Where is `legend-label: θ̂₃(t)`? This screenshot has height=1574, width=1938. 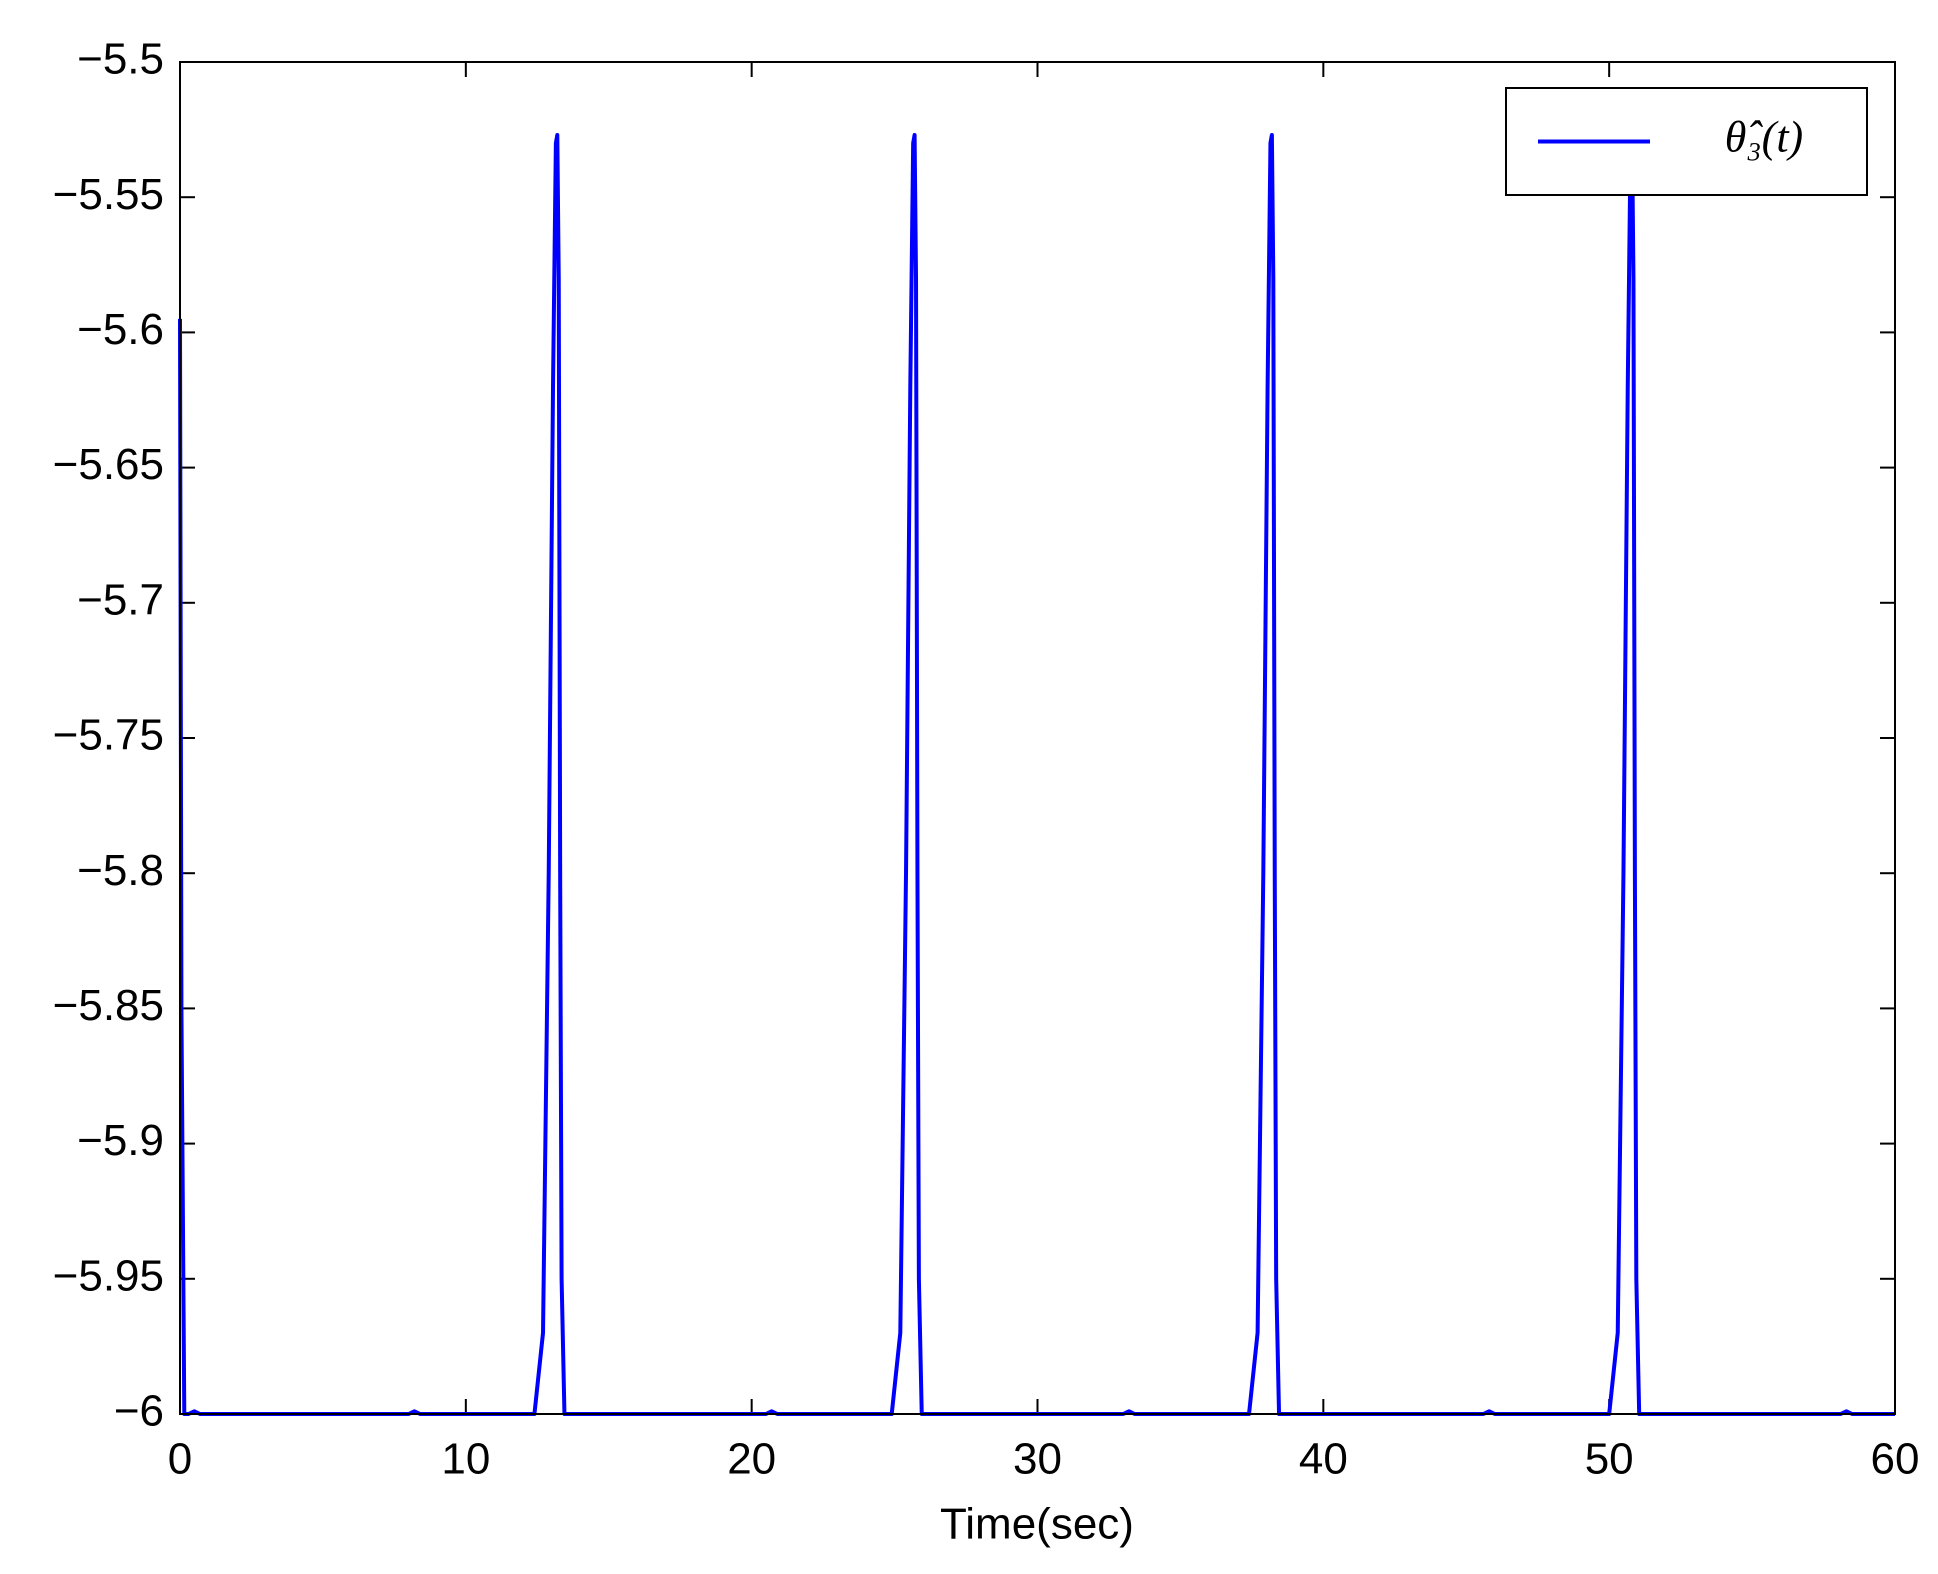
legend-label: θ̂₃(t) is located at coordinates (1764, 137).